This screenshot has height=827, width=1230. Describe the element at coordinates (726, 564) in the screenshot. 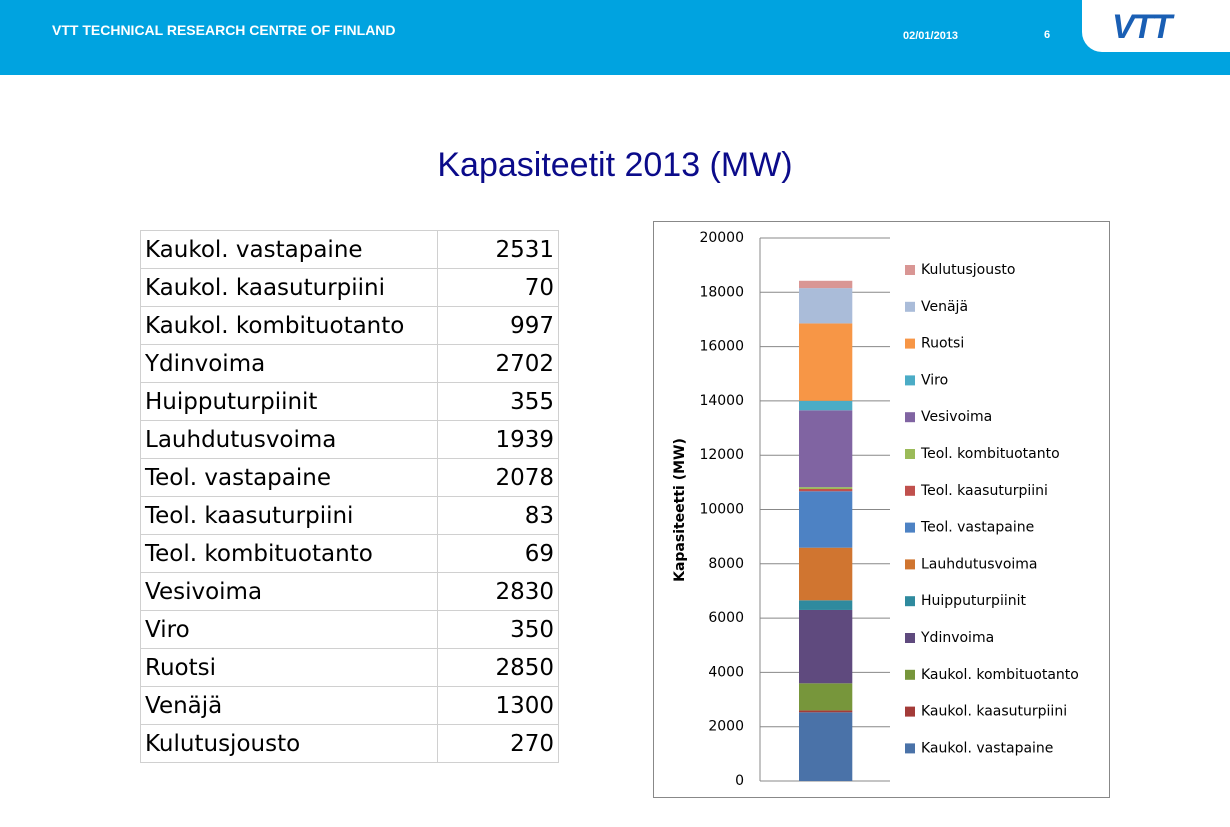

I see `y-tick-label: 8000` at that location.